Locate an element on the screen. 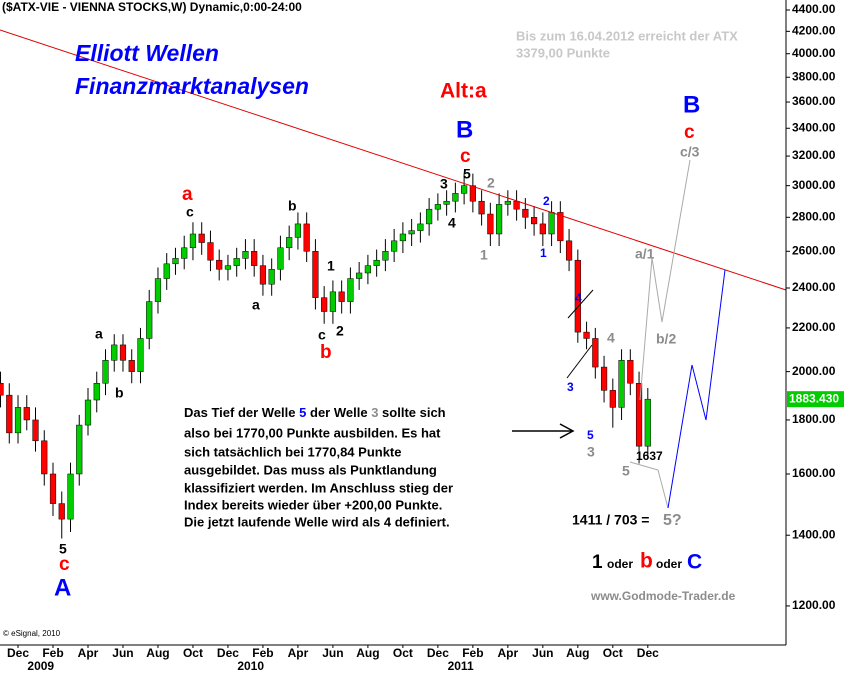  wave-label: 5 is located at coordinates (590, 435).